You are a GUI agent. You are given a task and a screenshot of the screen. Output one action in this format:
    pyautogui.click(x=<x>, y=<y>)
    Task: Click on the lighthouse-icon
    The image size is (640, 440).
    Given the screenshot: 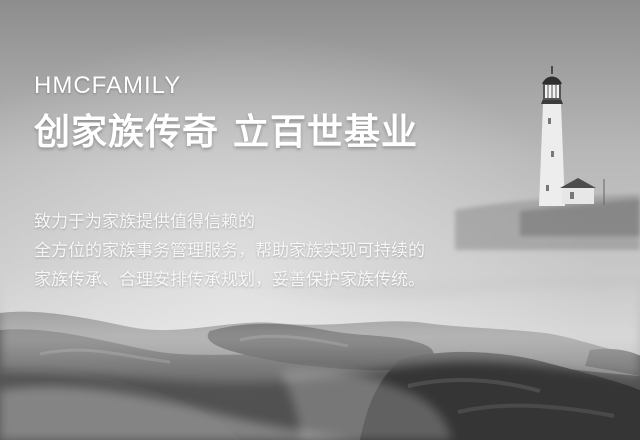 What is the action you would take?
    pyautogui.click(x=572, y=136)
    